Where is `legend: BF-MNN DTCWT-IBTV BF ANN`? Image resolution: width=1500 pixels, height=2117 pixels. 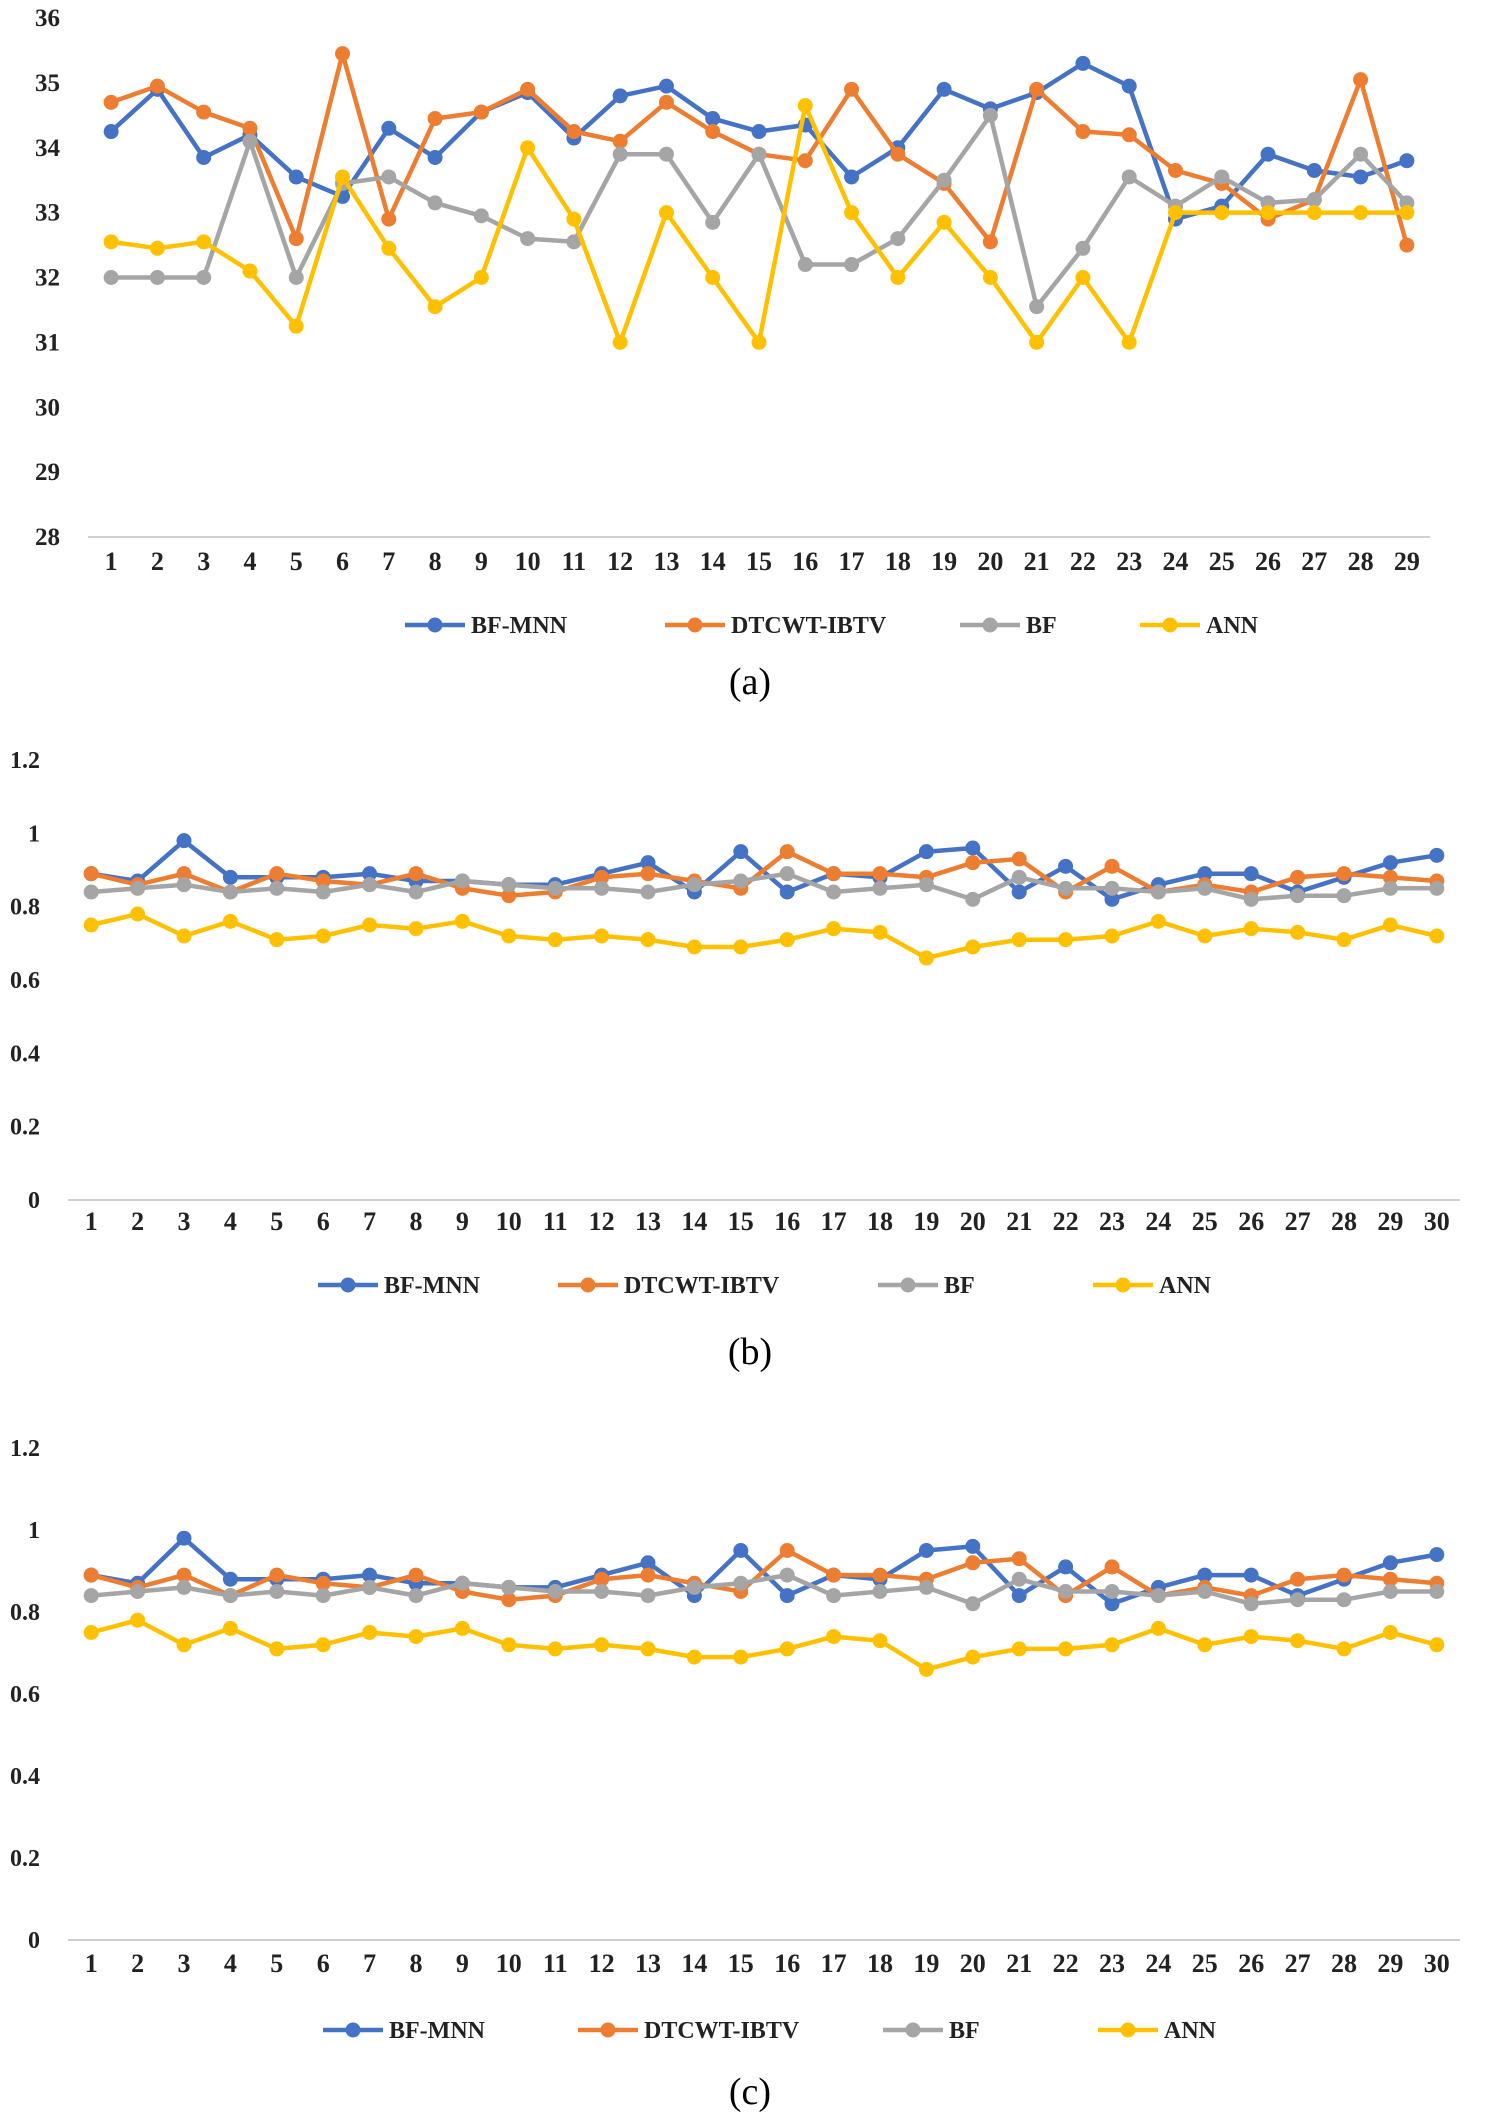 legend: BF-MNN DTCWT-IBTV BF ANN is located at coordinates (770, 2031).